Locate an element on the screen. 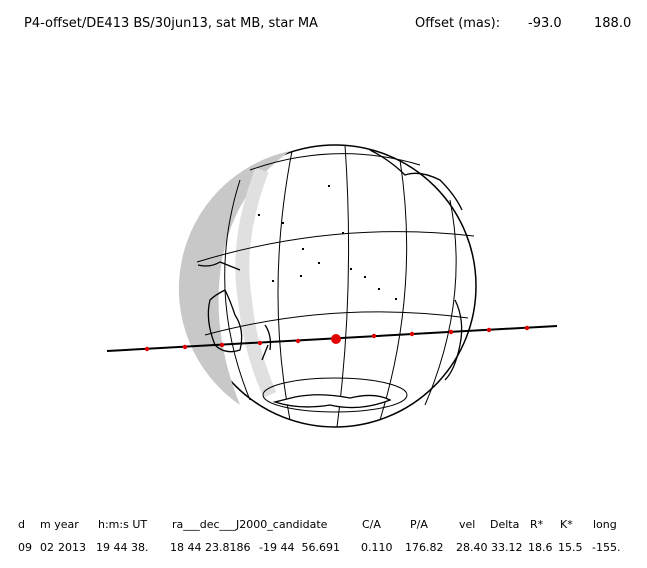 The image size is (647, 568). cell: 33.12 is located at coordinates (507, 547).